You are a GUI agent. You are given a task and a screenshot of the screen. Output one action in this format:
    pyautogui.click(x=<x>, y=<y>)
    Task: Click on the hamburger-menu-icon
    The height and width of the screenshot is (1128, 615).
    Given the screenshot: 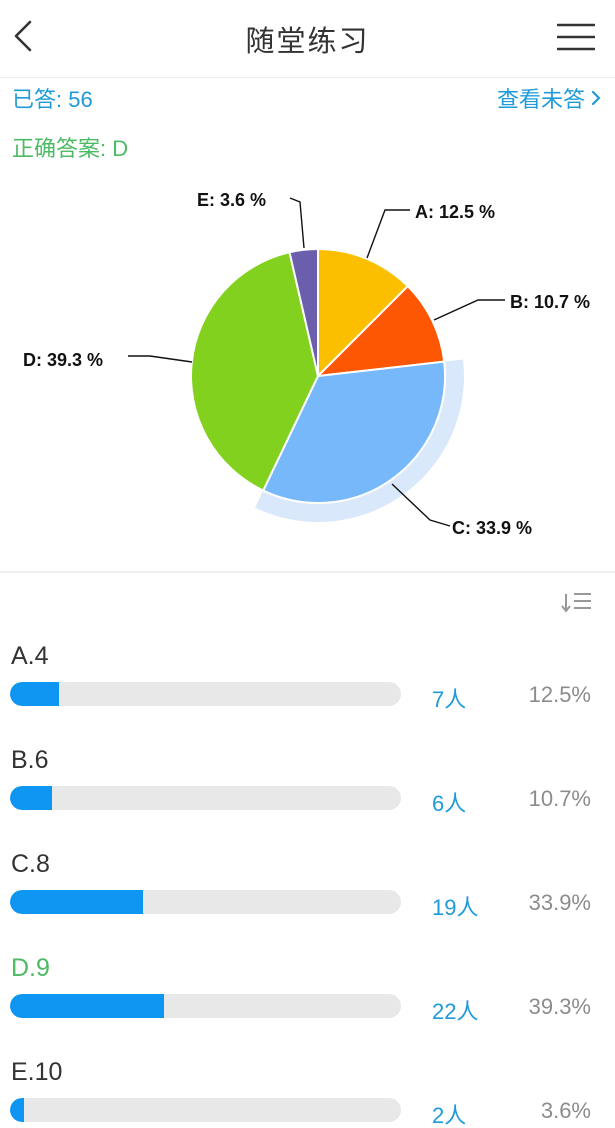 What is the action you would take?
    pyautogui.click(x=576, y=37)
    